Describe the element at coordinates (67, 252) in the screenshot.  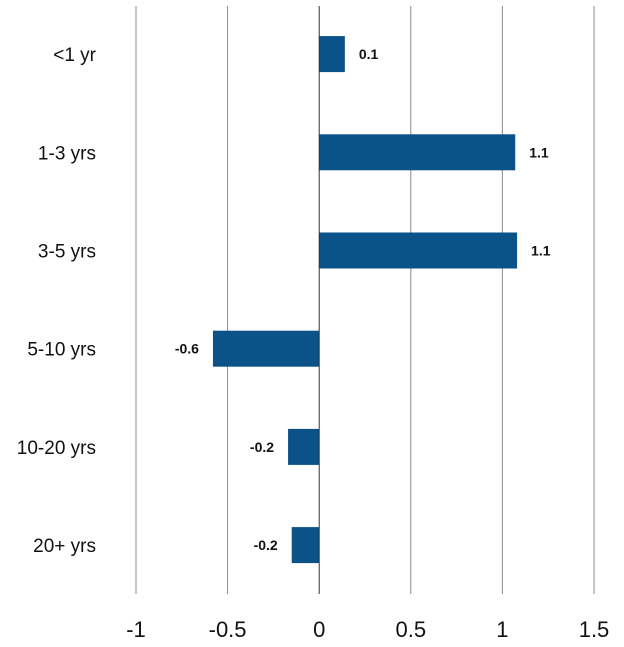
I see `category-label: 3-5 yrs` at that location.